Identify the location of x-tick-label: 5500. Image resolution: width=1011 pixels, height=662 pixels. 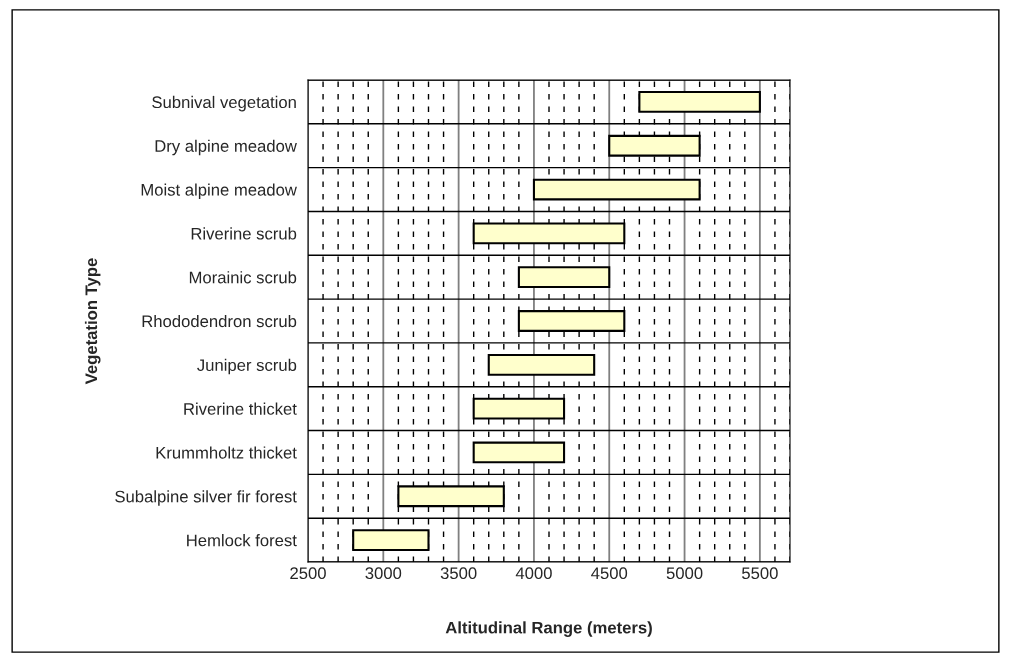
(760, 573).